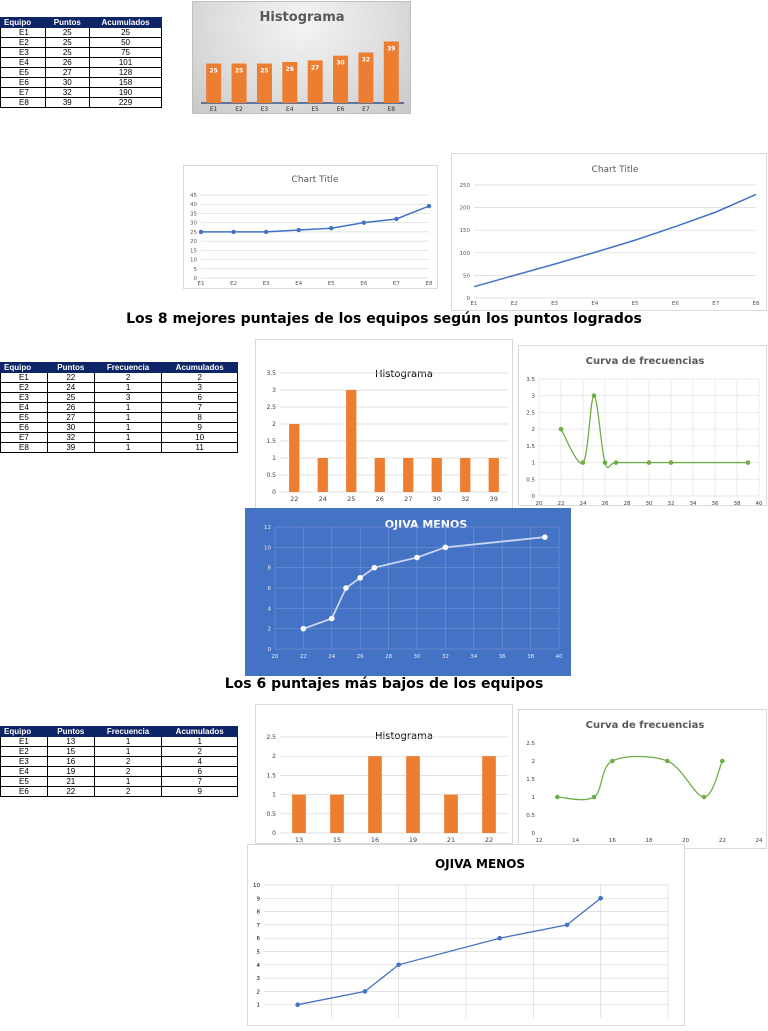  Describe the element at coordinates (534, 834) in the screenshot. I see `y-tick-label: 0` at that location.